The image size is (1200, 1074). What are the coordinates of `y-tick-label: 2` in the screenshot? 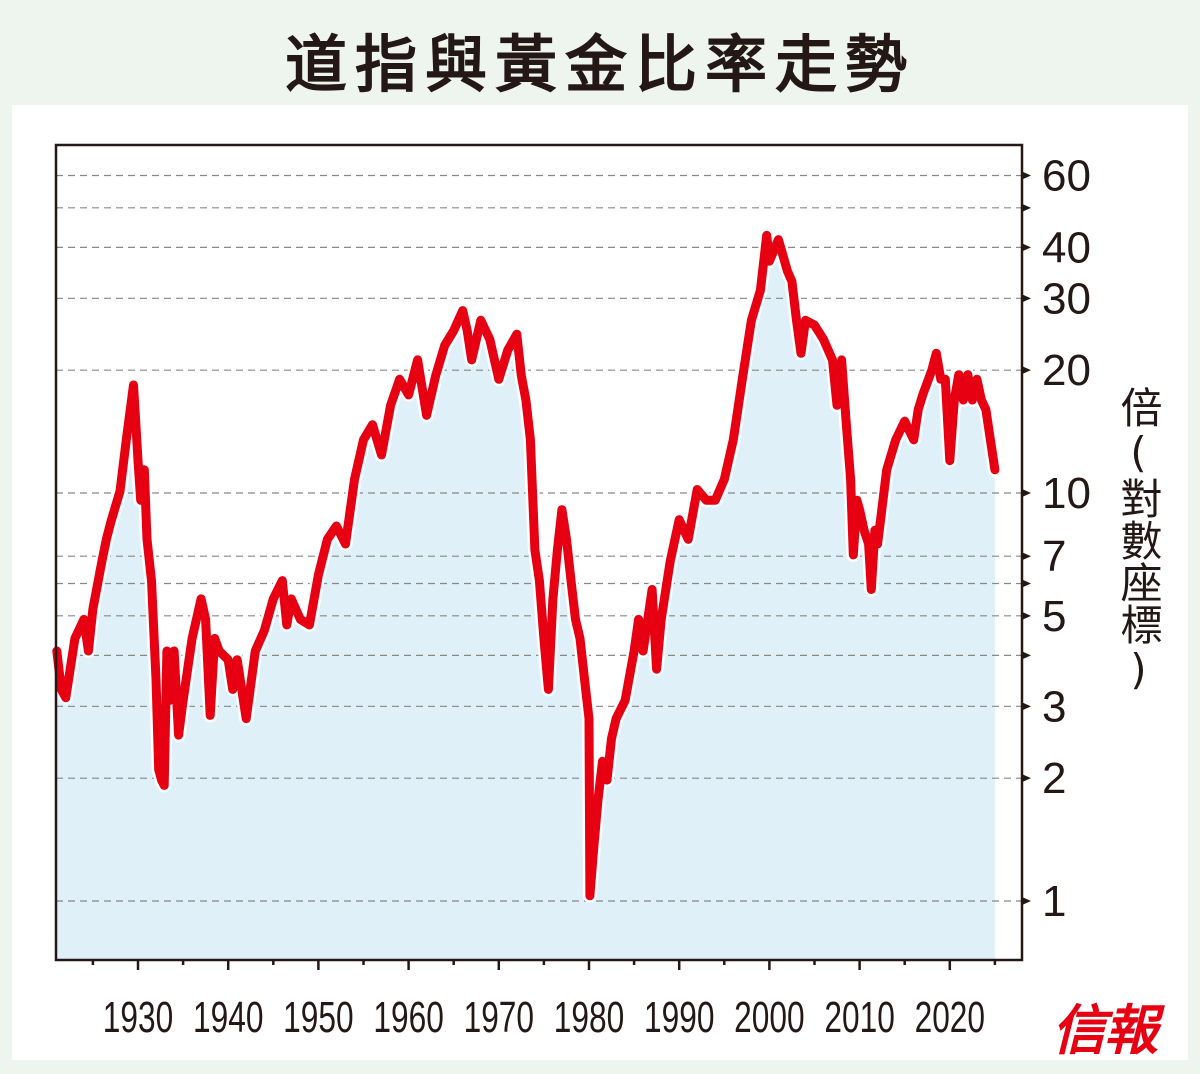 It's located at (1054, 778).